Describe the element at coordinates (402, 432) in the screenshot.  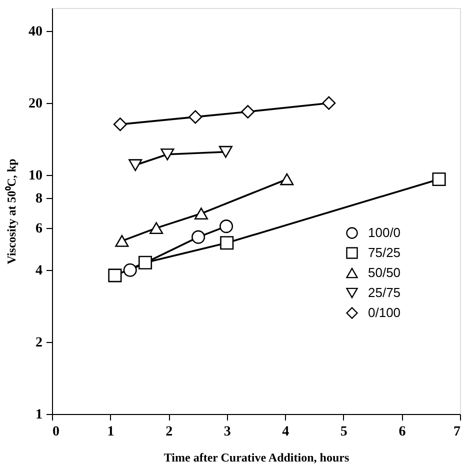
I see `x-tick-label: 6` at that location.